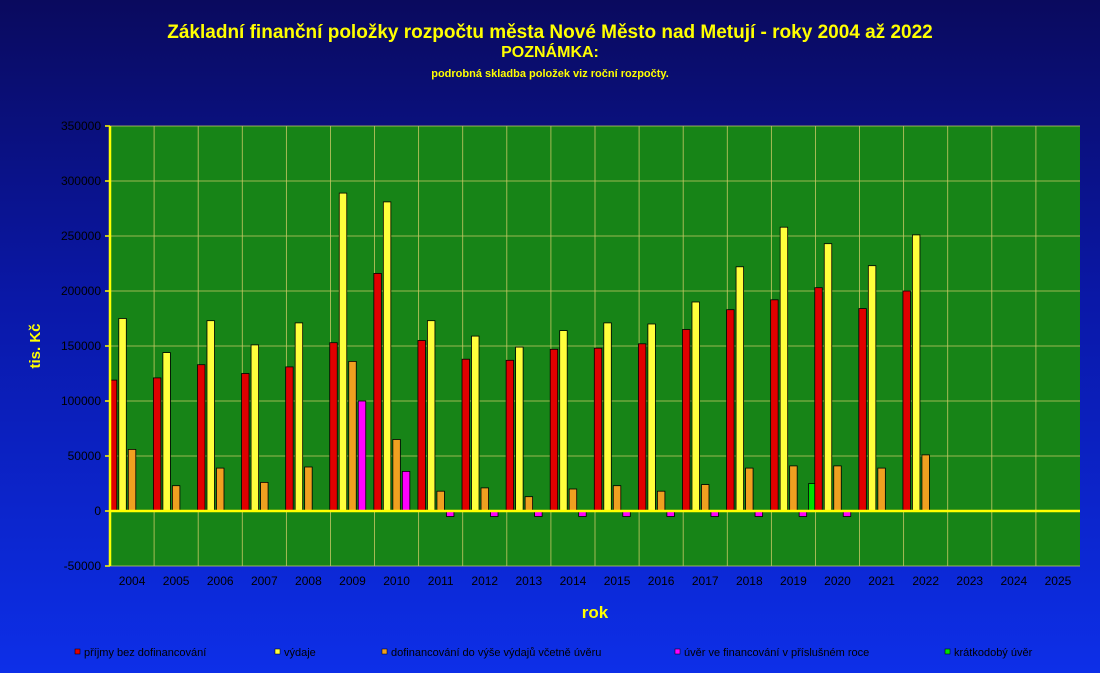  What do you see at coordinates (642, 427) in the screenshot?
I see `bar-příjmy bez dofinancování-2016` at bounding box center [642, 427].